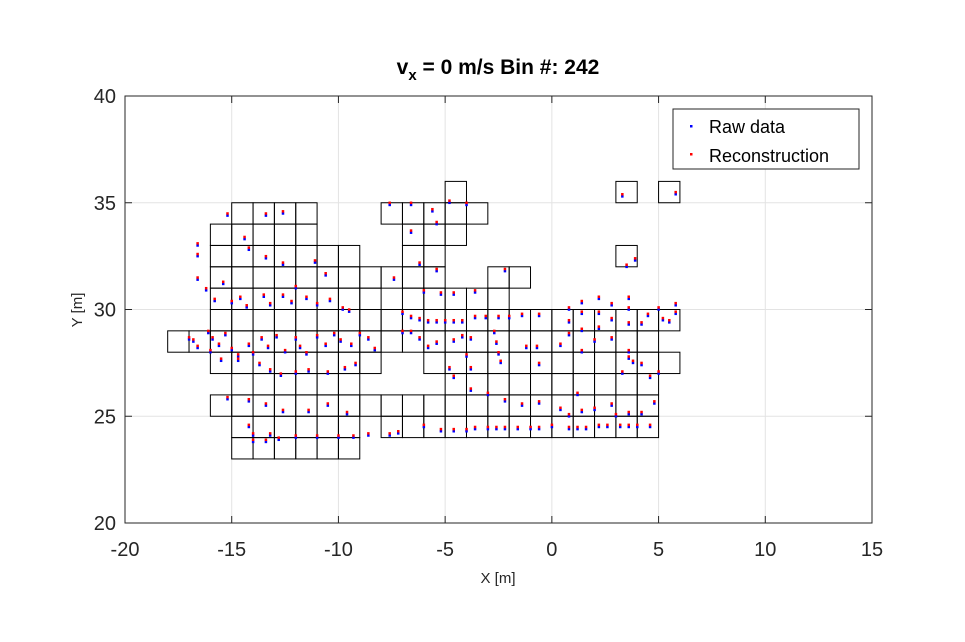 This screenshot has height=642, width=965. What do you see at coordinates (105, 524) in the screenshot?
I see `y-tick-label: 20` at bounding box center [105, 524].